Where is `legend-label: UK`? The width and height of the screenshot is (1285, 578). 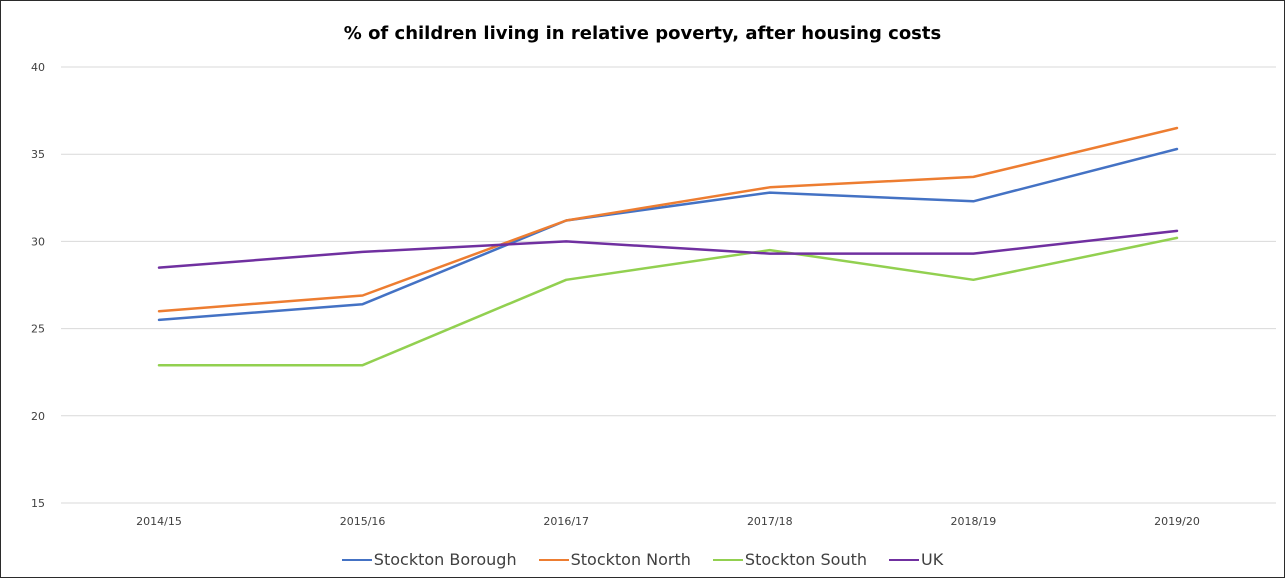 legend-label: UK is located at coordinates (932, 559).